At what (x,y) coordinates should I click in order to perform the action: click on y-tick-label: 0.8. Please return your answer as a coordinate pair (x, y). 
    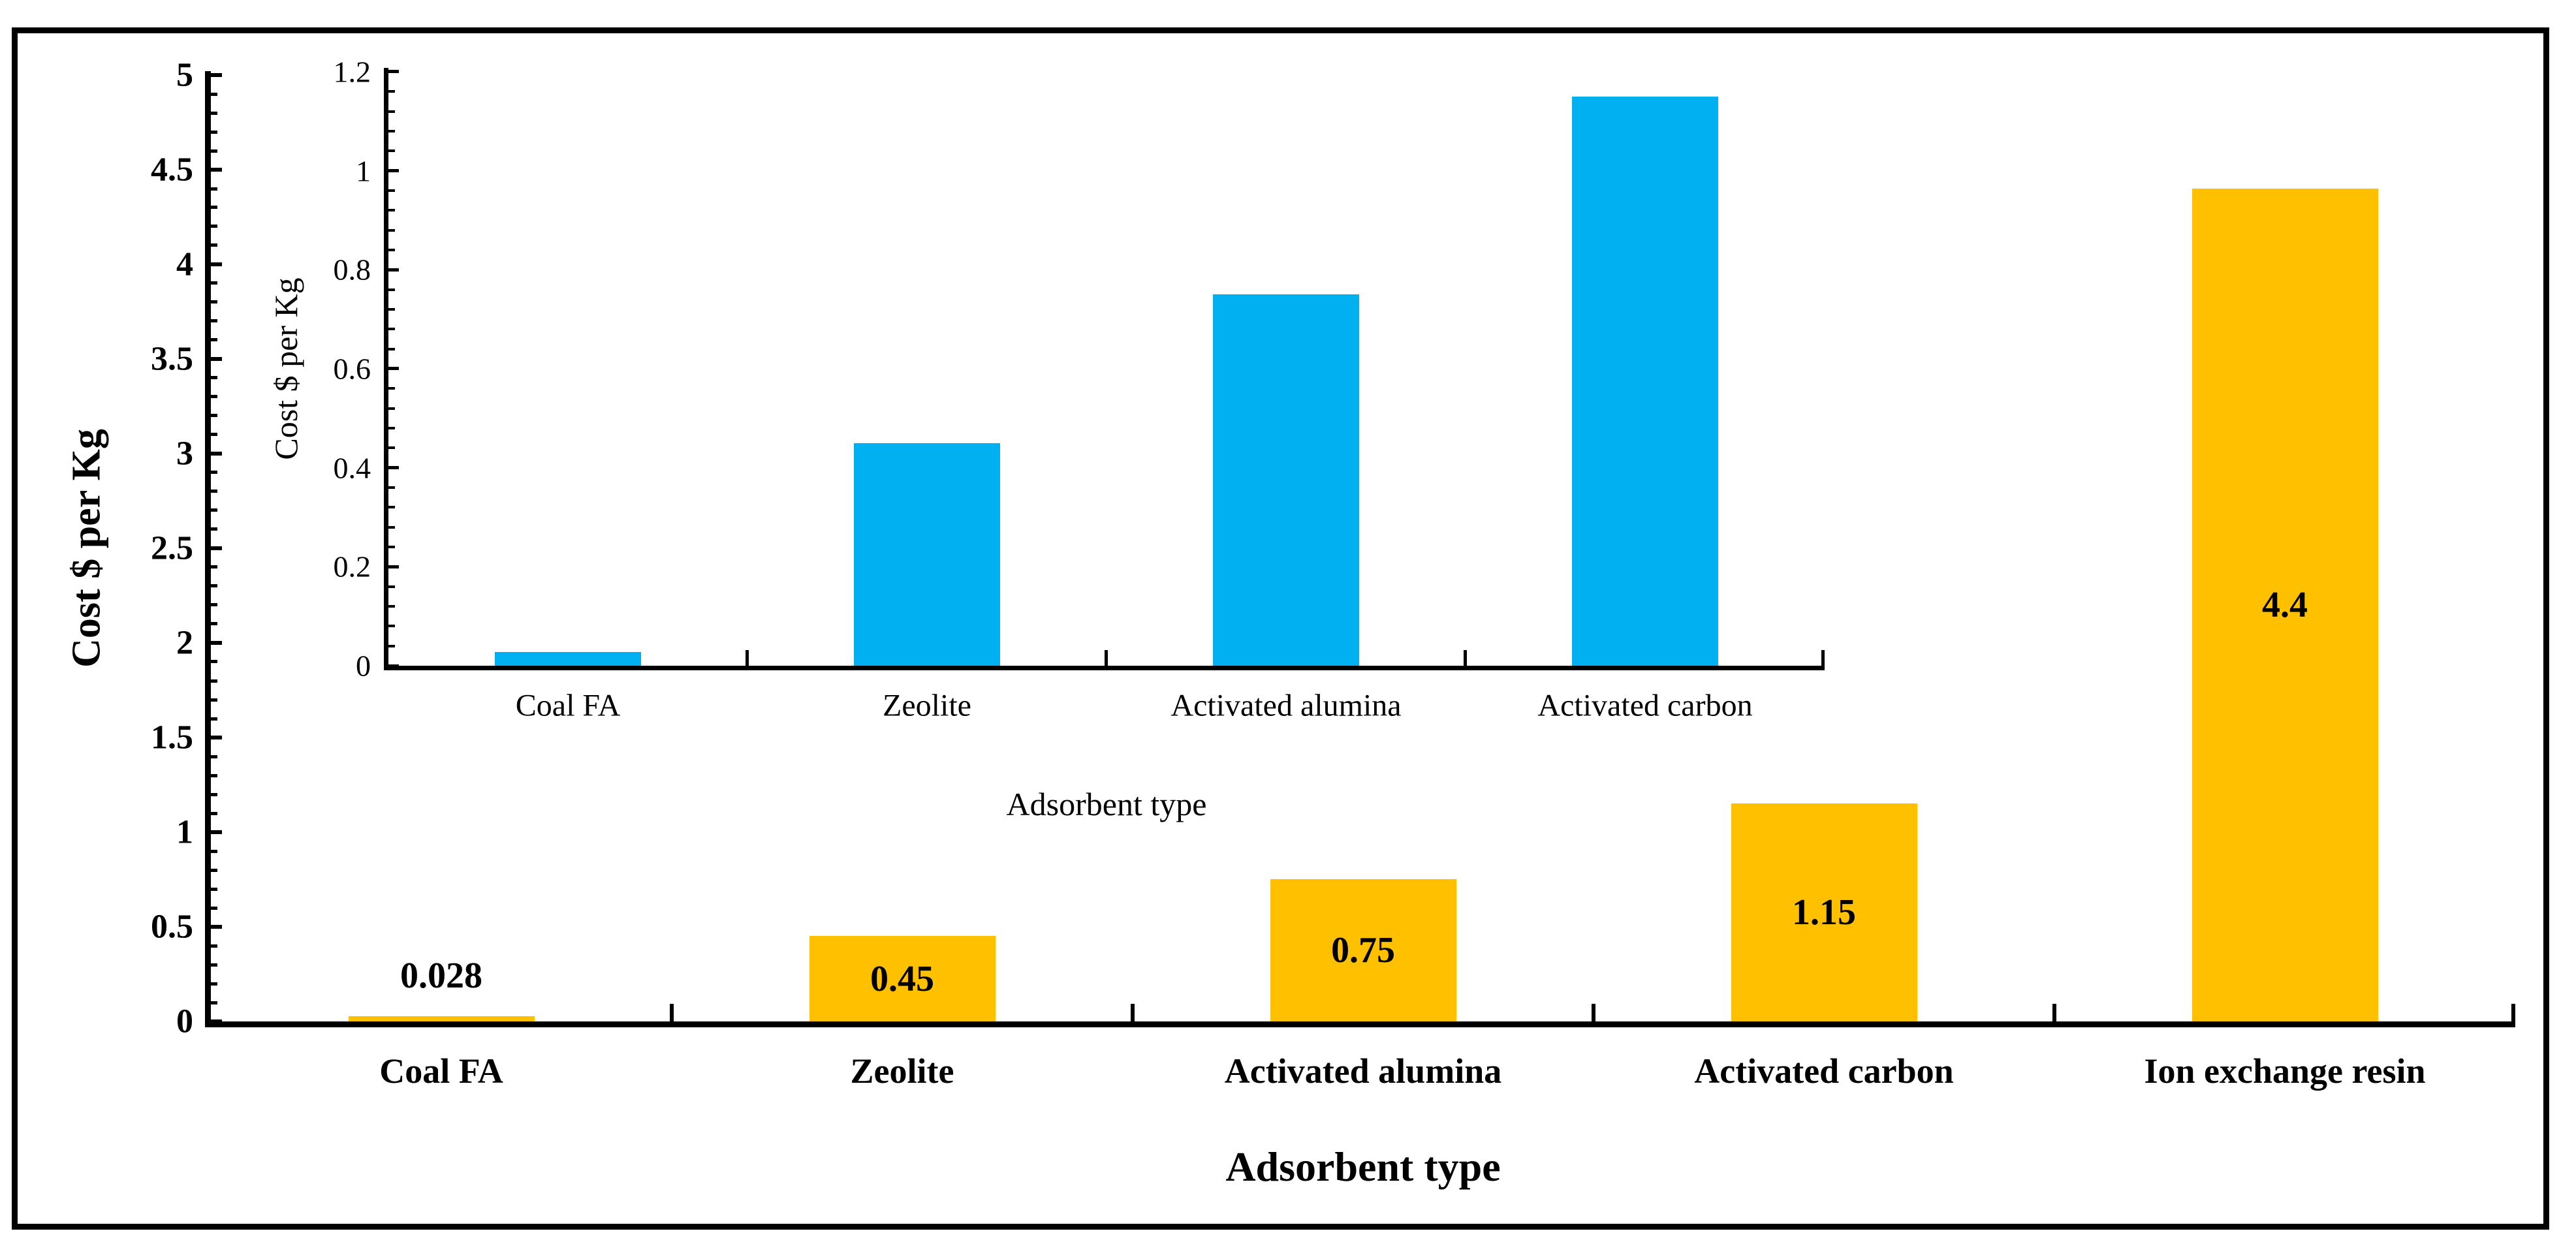
    Looking at the image, I should click on (352, 270).